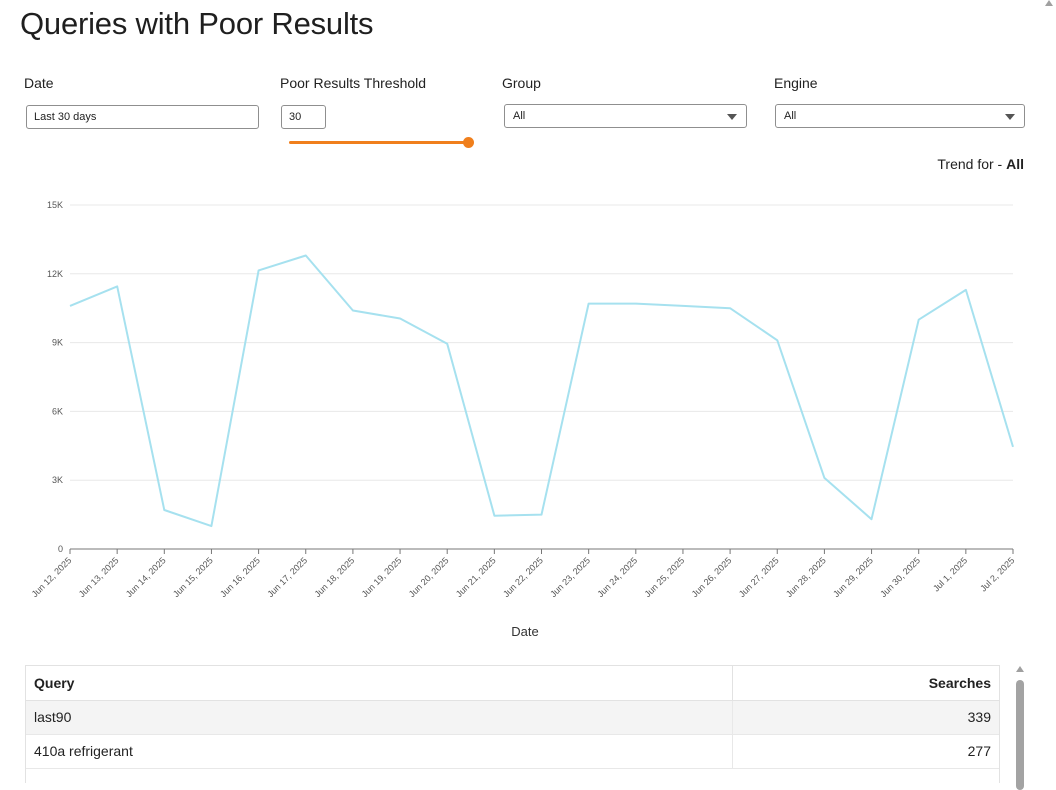 The height and width of the screenshot is (790, 1056). Describe the element at coordinates (759, 577) in the screenshot. I see `x-tick-label: Jun 27, 2025` at that location.